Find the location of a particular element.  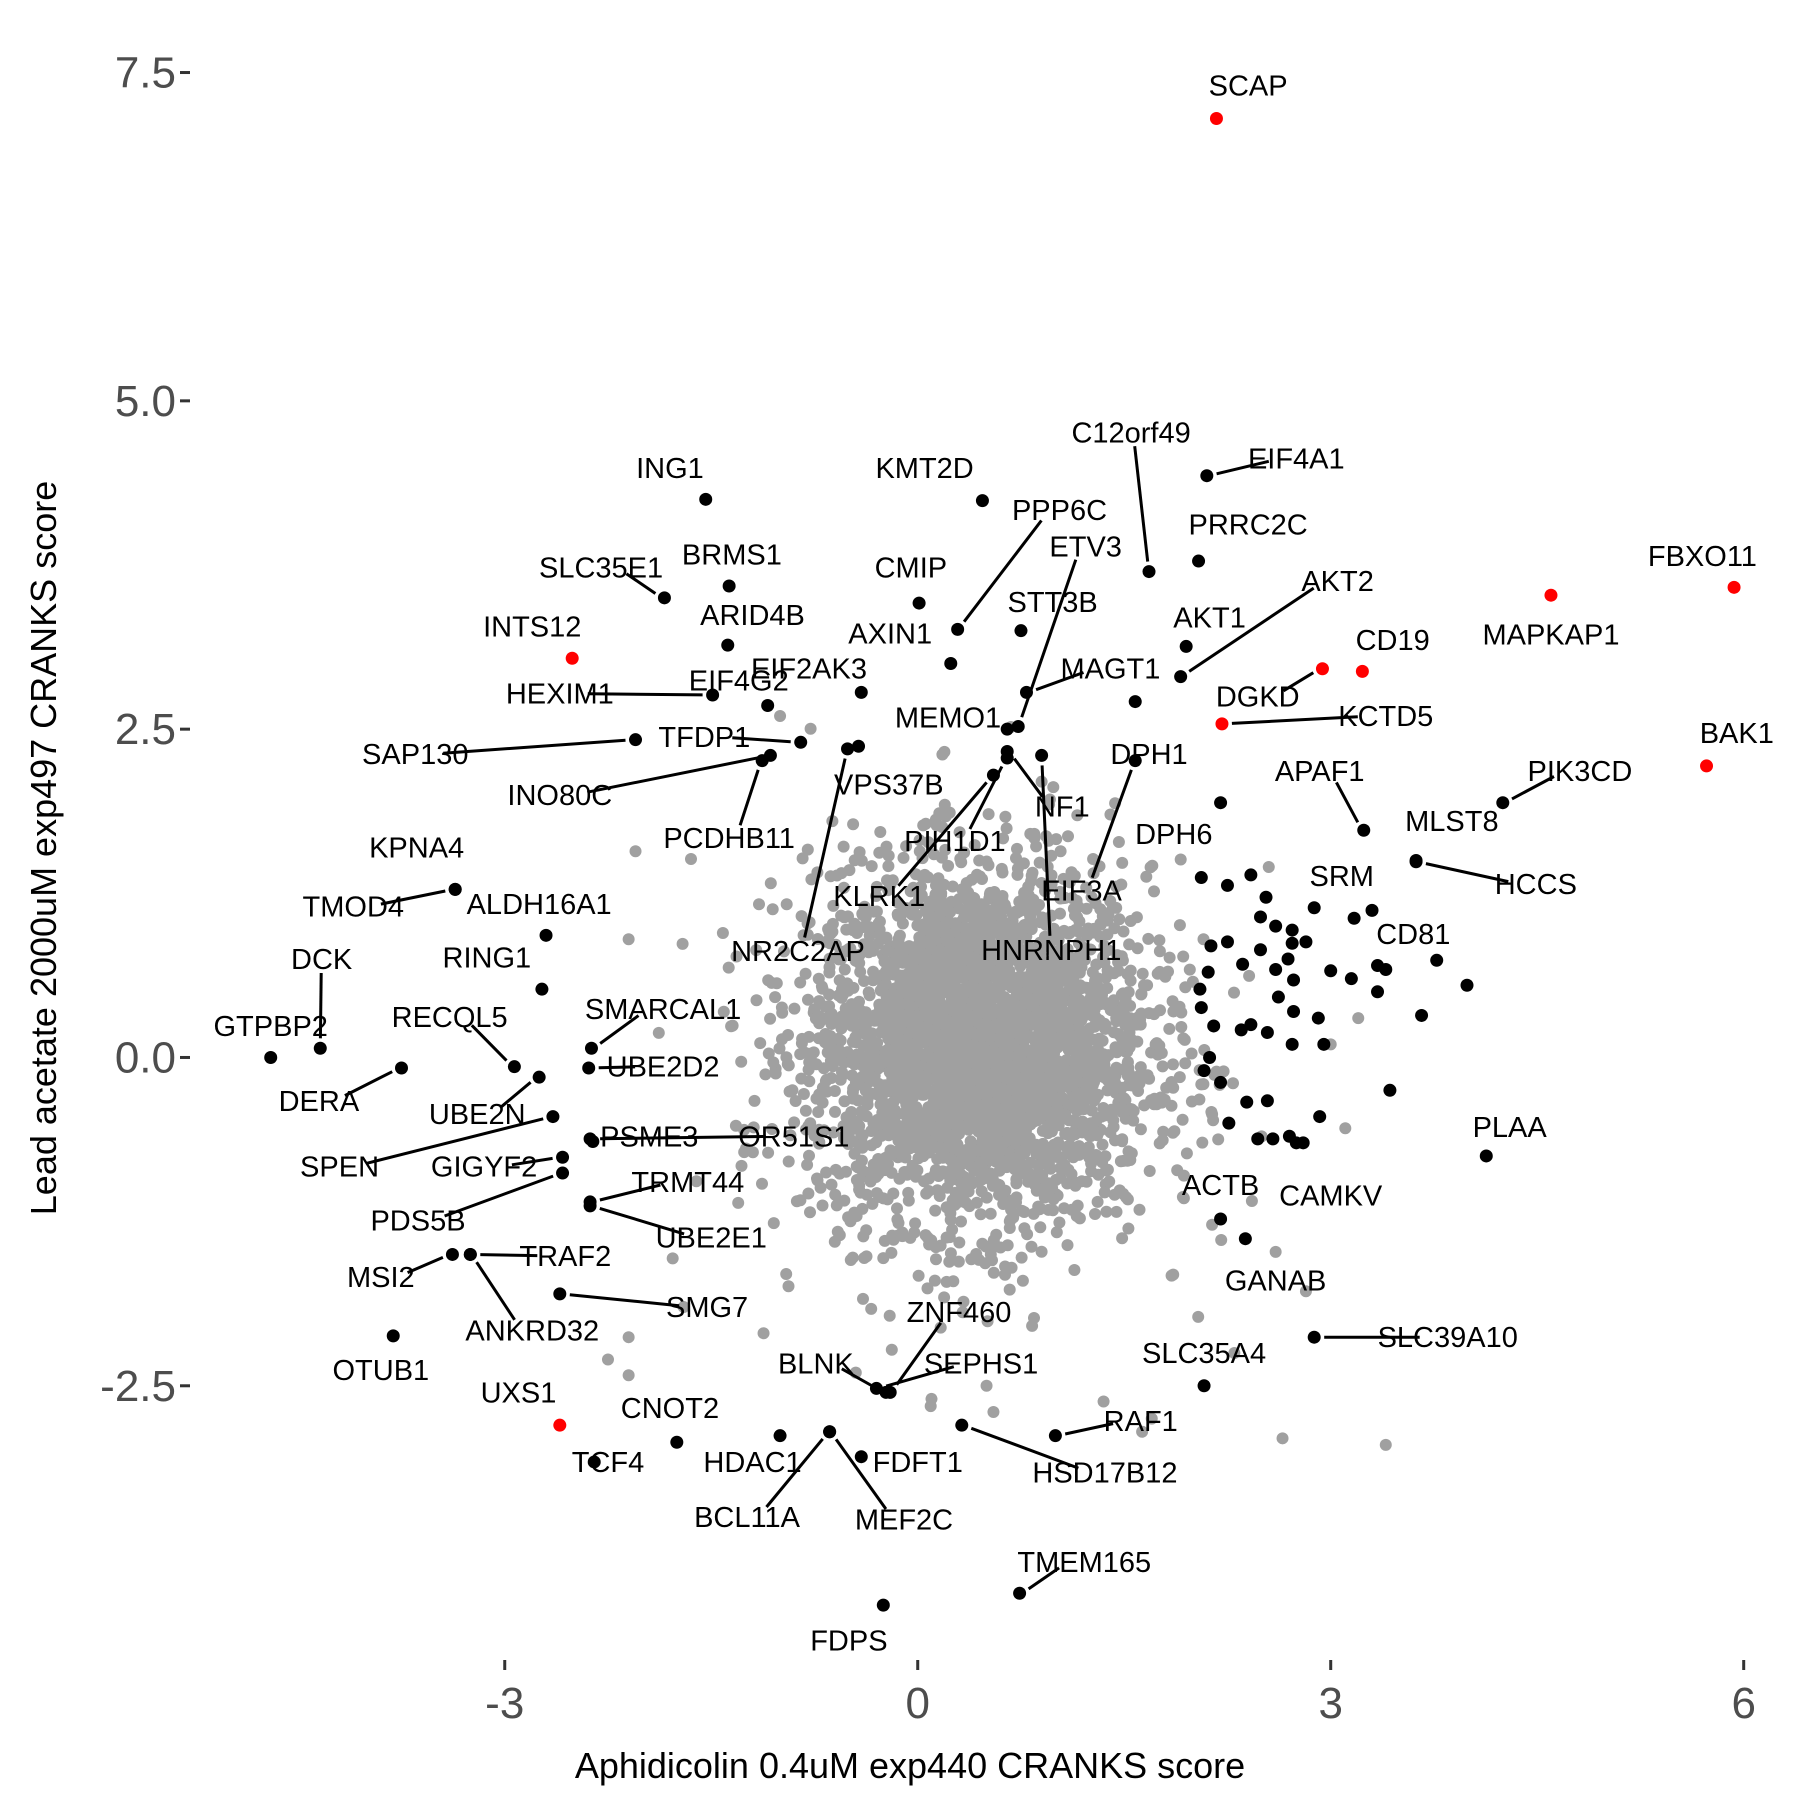

point-apaf1 is located at coordinates (1364, 830).